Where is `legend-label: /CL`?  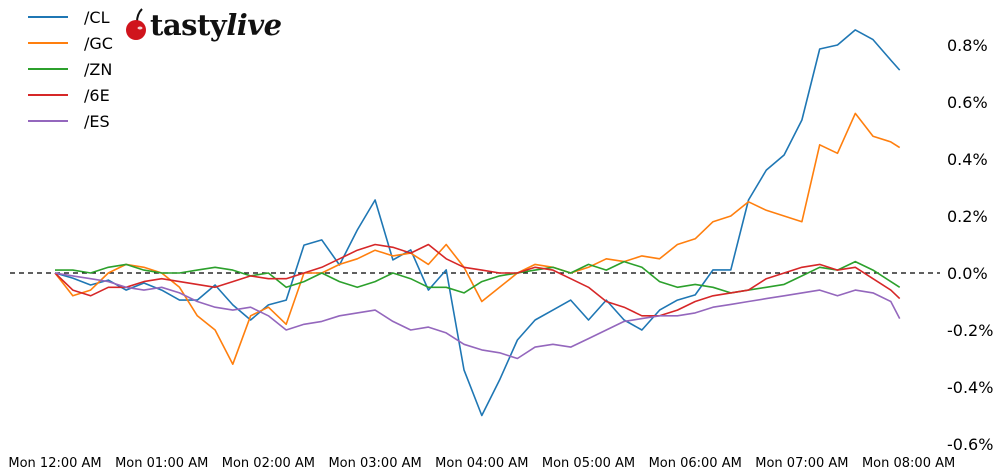
legend-label: /CL is located at coordinates (97, 17).